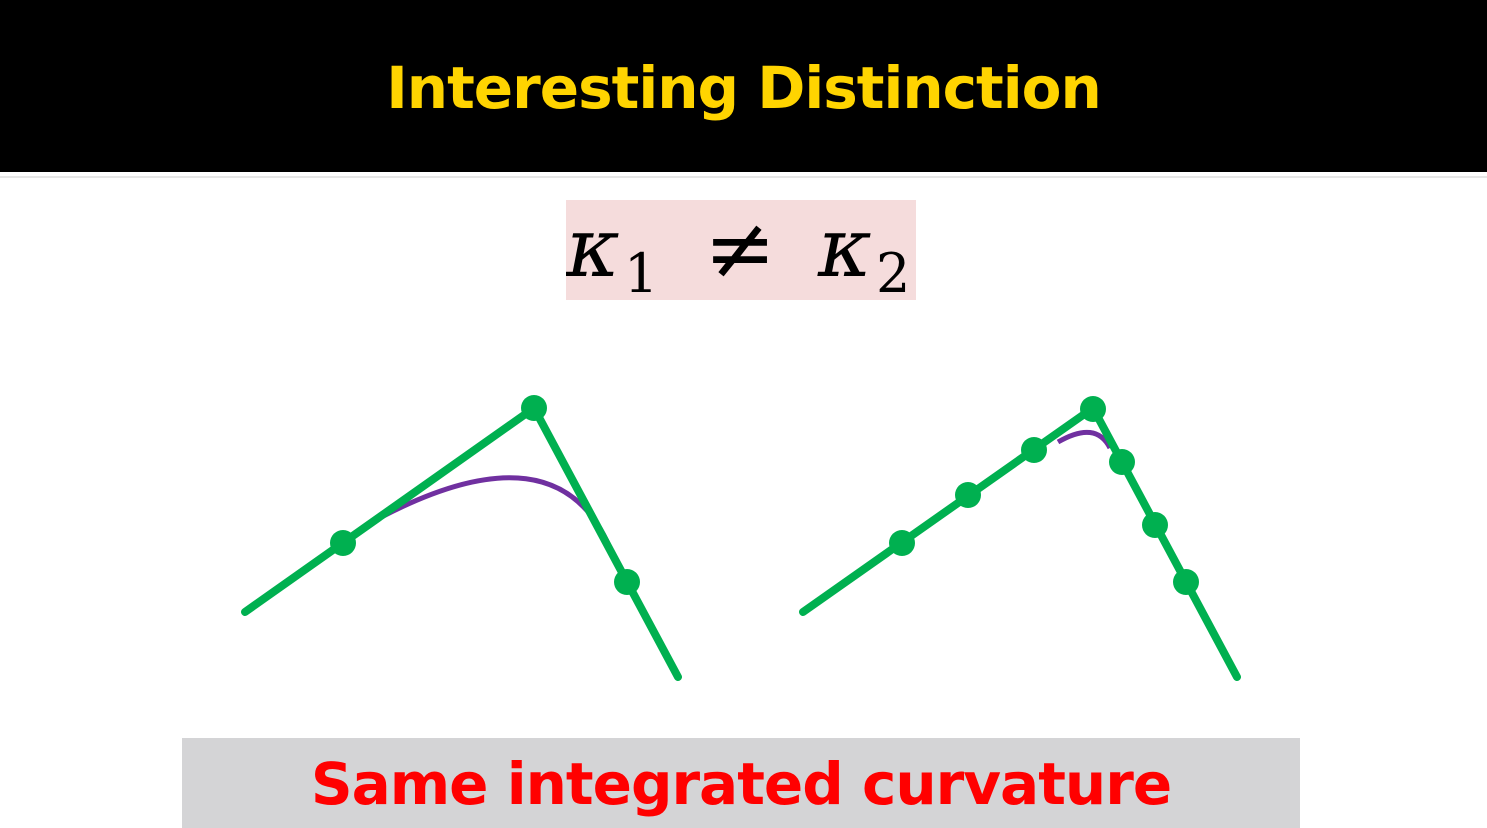  Describe the element at coordinates (461, 542) in the screenshot. I see `polyline-left` at that location.